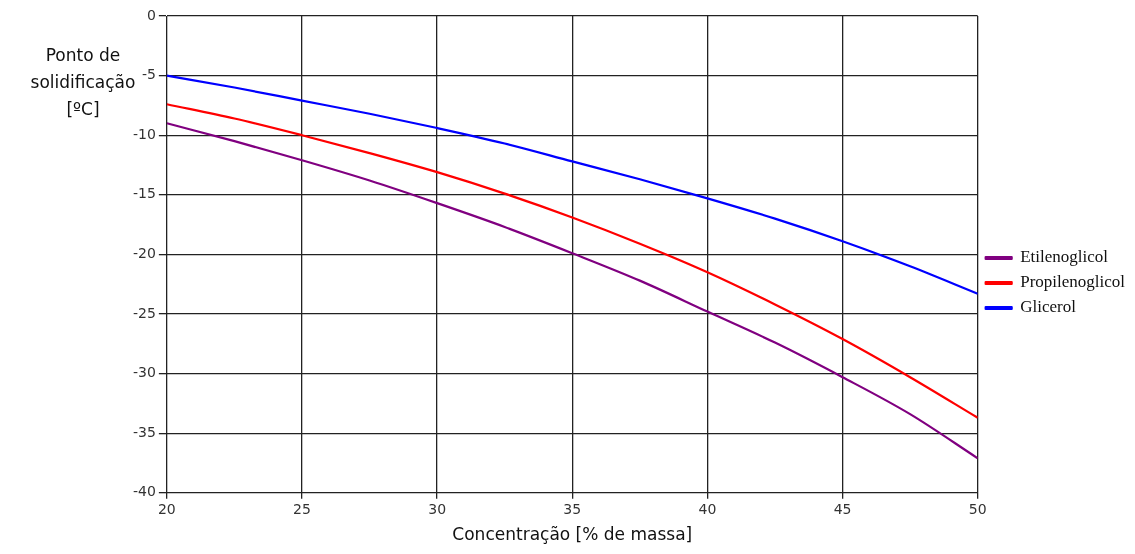  I want to click on legend-label: Etilenoglicol, so click(1064, 257).